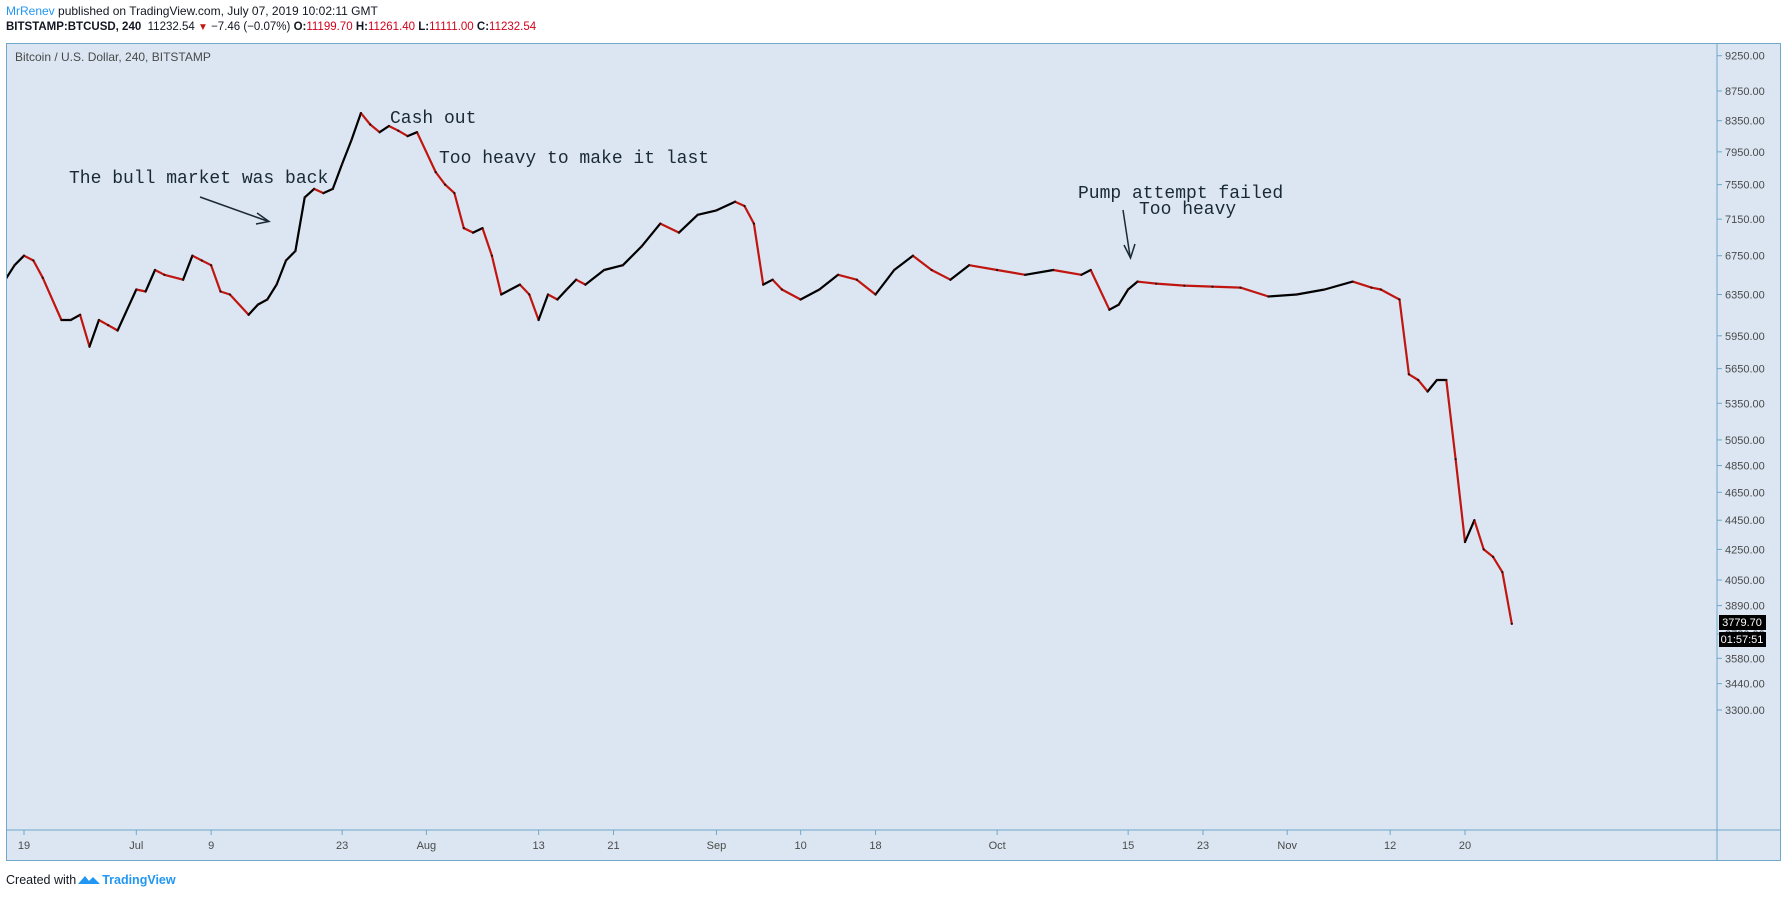 The width and height of the screenshot is (1788, 899). What do you see at coordinates (1745, 337) in the screenshot?
I see `y-tick-label: 5950.00` at bounding box center [1745, 337].